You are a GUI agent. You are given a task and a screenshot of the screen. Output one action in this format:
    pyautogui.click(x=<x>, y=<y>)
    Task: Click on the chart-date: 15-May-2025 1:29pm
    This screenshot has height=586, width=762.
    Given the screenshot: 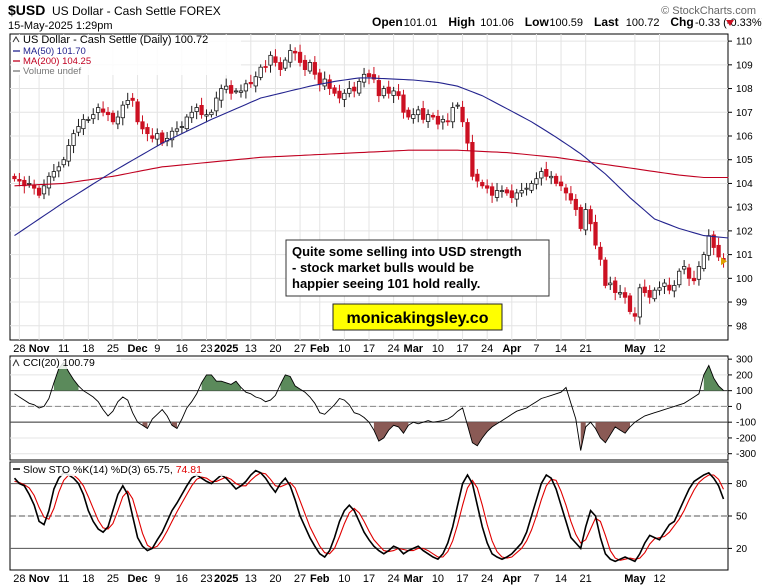 What is the action you would take?
    pyautogui.click(x=60, y=26)
    